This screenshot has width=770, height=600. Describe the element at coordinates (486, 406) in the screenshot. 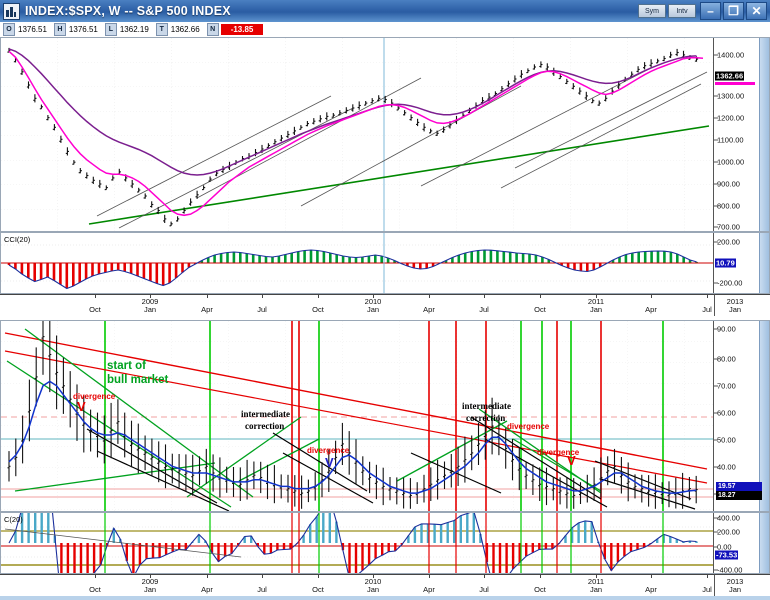

I see `annotation-intermediate-2a: intermediate` at that location.